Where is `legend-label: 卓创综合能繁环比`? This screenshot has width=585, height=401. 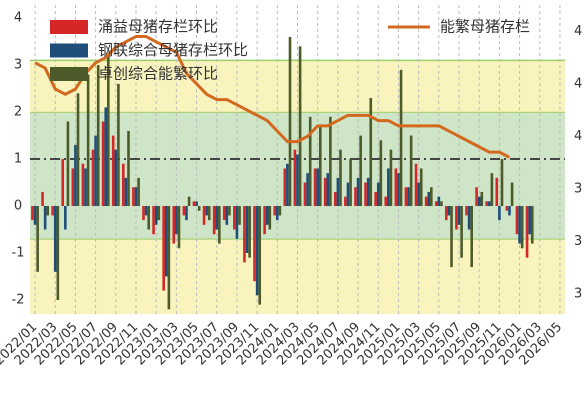
legend-label: 卓创综合能繁环比 is located at coordinates (158, 74).